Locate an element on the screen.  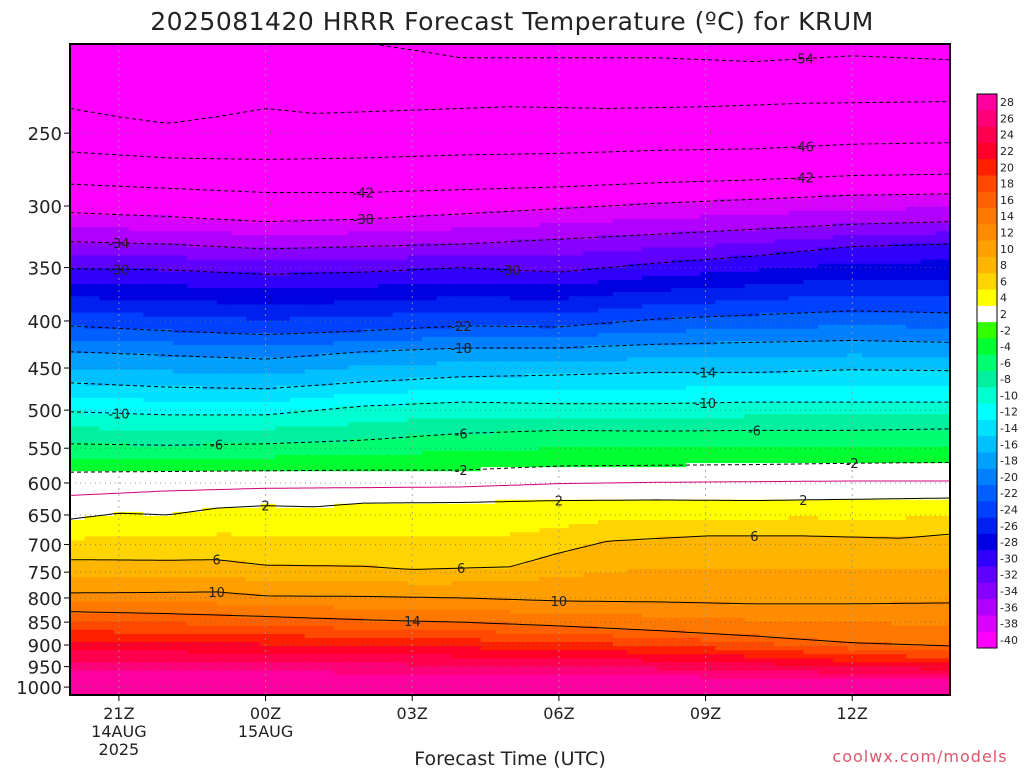
x-tick-label: 09Z is located at coordinates (705, 713).